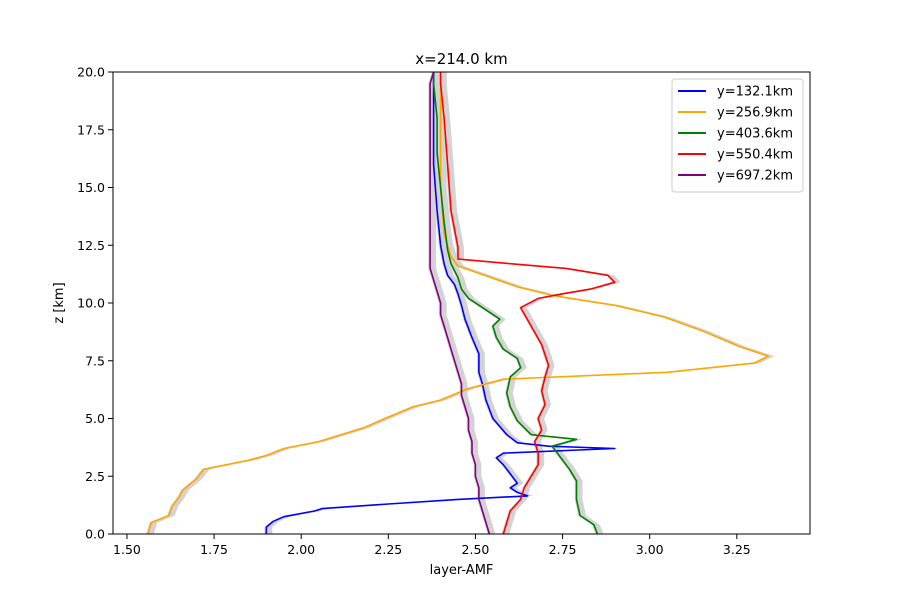 Image resolution: width=900 pixels, height=600 pixels. What do you see at coordinates (476, 549) in the screenshot?
I see `x-tick-label: 2.50` at bounding box center [476, 549].